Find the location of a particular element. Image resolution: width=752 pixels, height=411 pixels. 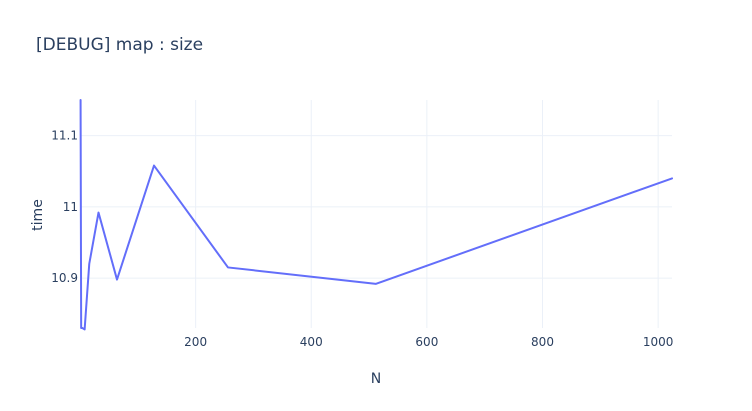

y-axis-ticks: 10.9 11 11.1 is located at coordinates (64, 207).